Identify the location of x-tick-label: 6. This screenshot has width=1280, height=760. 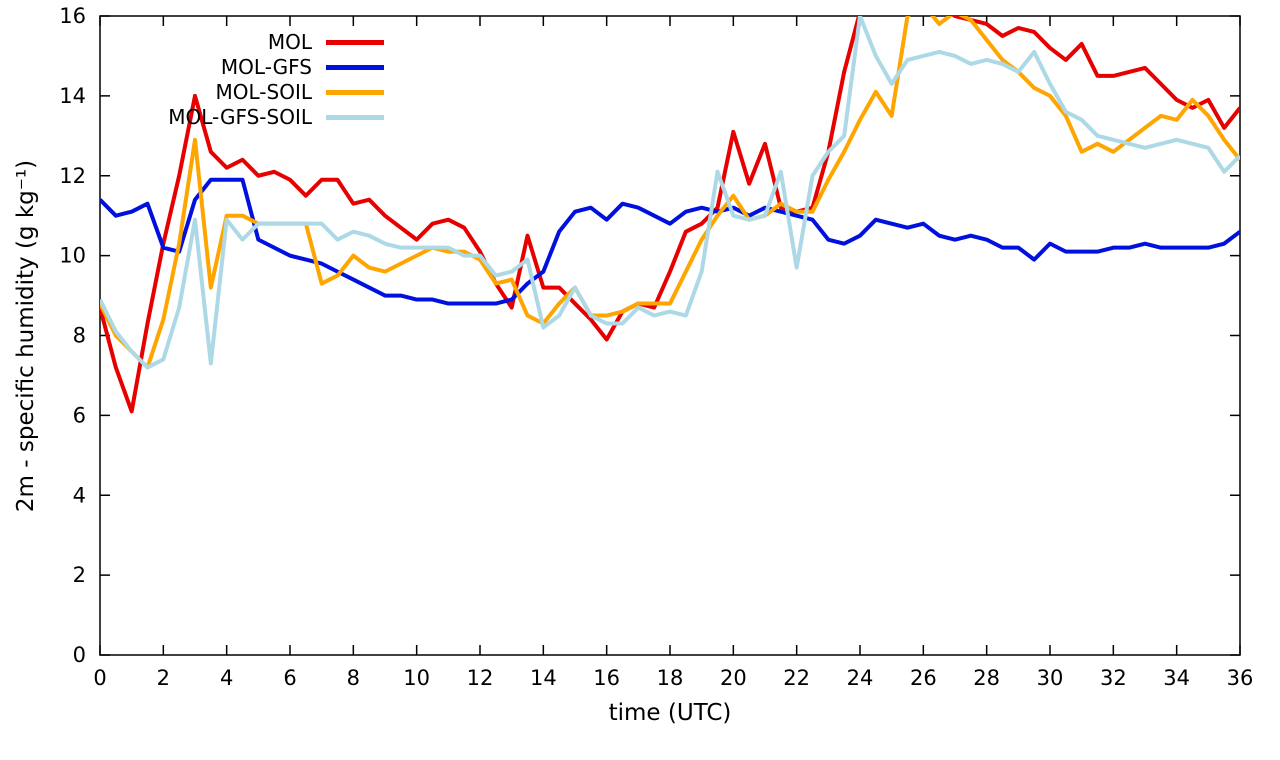
(289, 678).